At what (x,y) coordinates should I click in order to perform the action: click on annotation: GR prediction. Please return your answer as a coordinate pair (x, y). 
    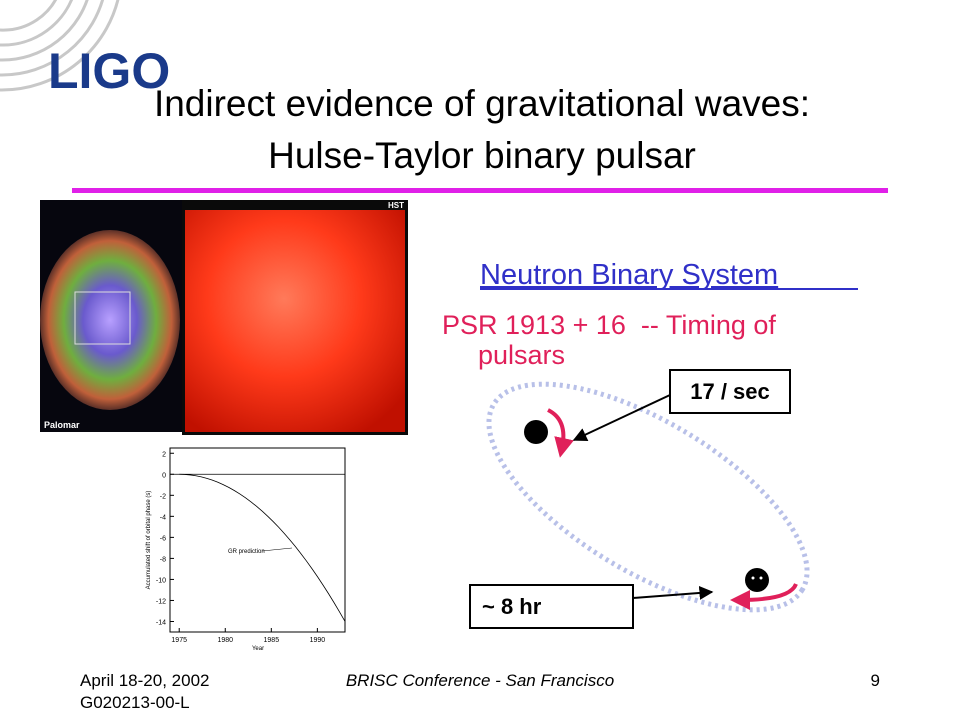
    Looking at the image, I should click on (246, 552).